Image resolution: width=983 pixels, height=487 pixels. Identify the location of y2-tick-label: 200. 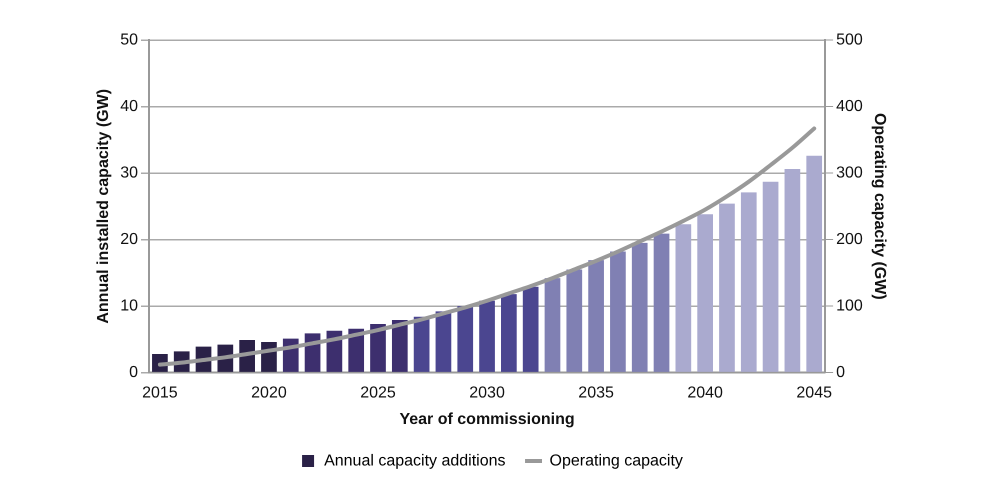
(849, 239).